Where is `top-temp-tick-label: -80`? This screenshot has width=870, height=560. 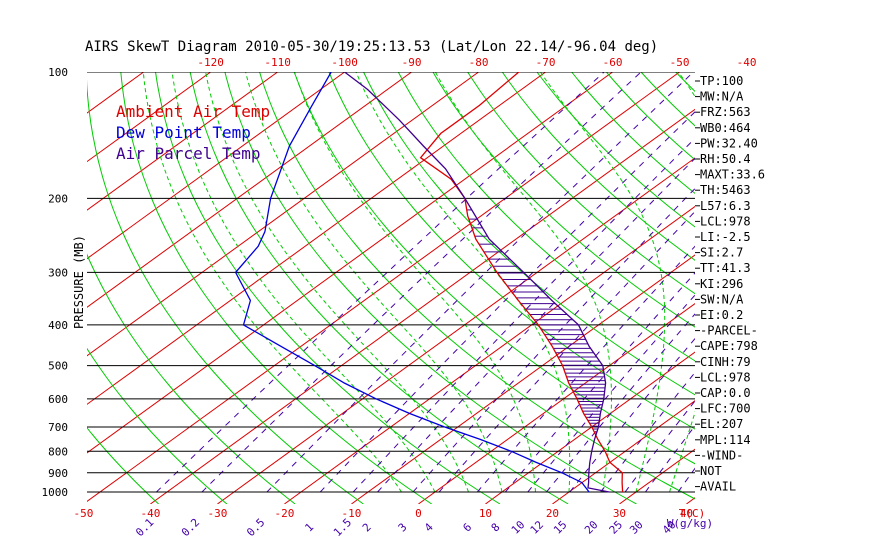
top-temp-tick-label: -80 is located at coordinates (479, 62).